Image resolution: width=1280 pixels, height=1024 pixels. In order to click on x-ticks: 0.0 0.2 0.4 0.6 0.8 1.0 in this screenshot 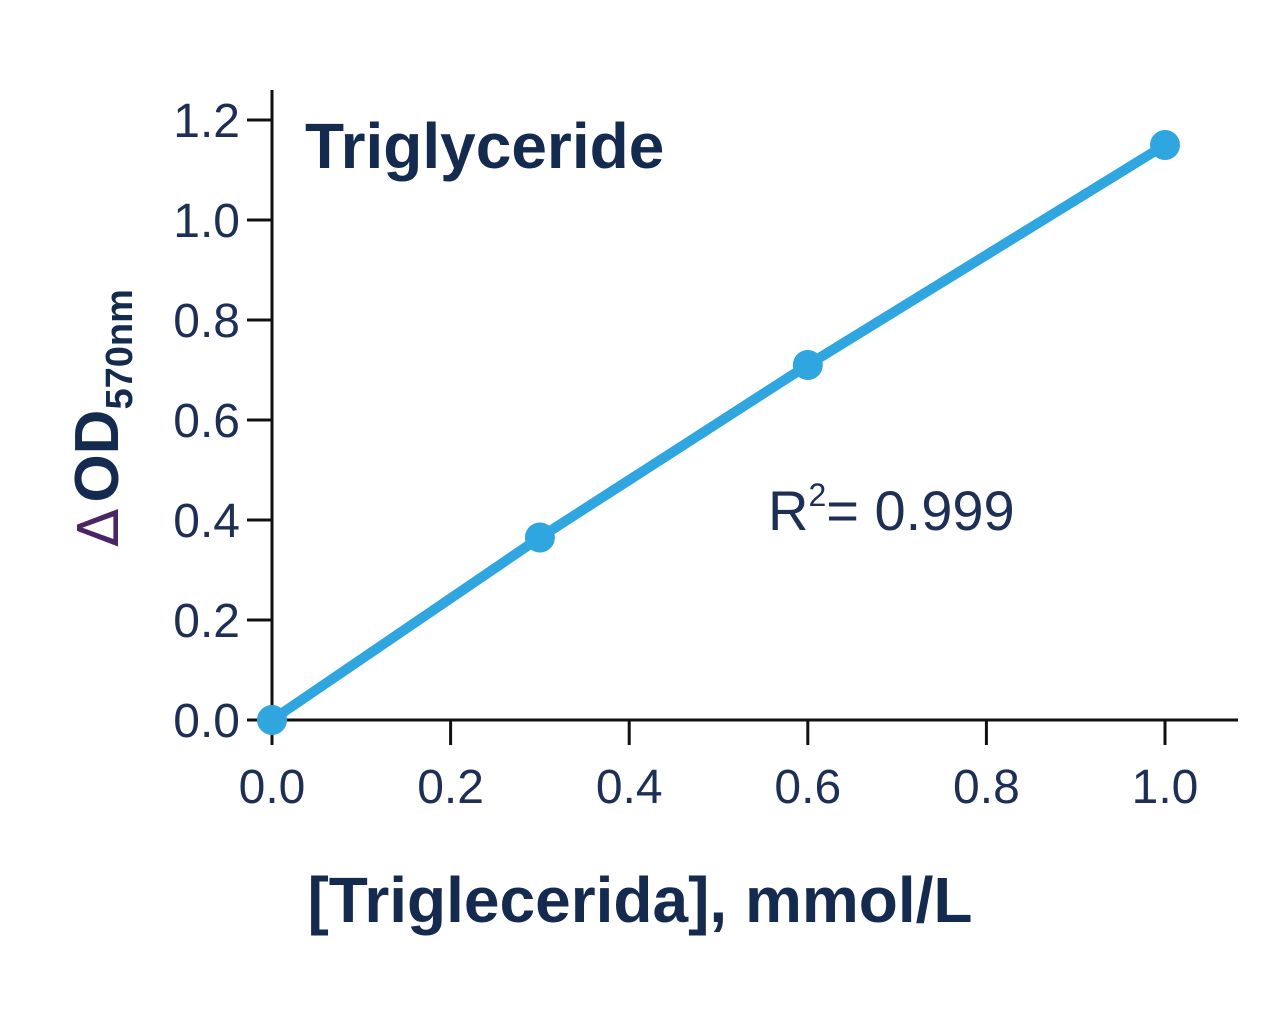, I will do `click(719, 767)`.